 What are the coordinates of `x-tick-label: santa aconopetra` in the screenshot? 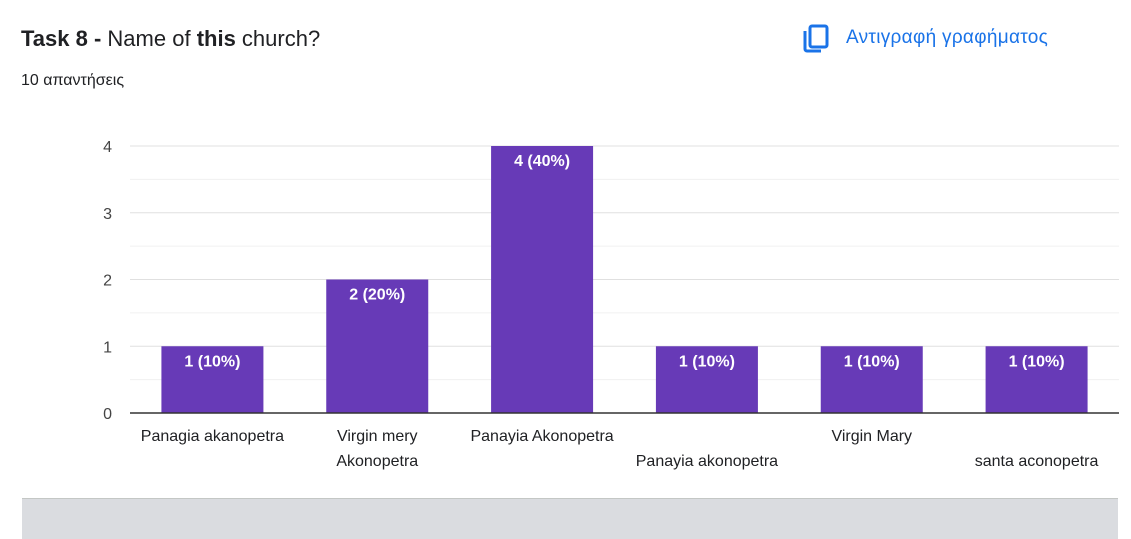 It's located at (1037, 461).